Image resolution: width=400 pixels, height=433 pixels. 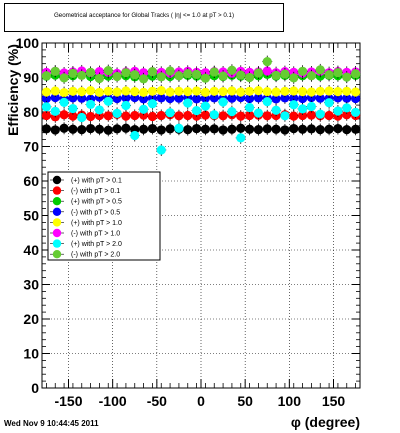 What do you see at coordinates (290, 401) in the screenshot?
I see `x-tick-label: 100` at bounding box center [290, 401].